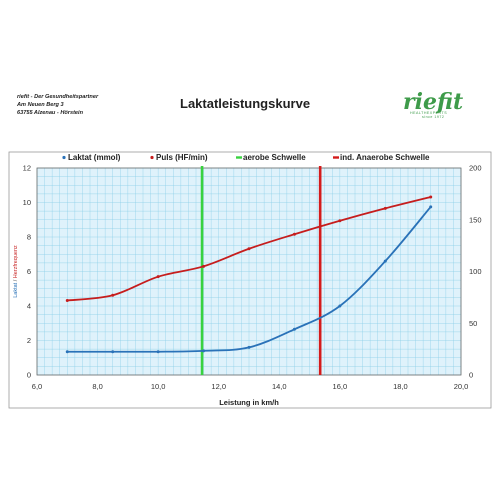 This screenshot has height=500, width=500. What do you see at coordinates (475, 271) in the screenshot?
I see `y-right-tick-label: 100` at bounding box center [475, 271].